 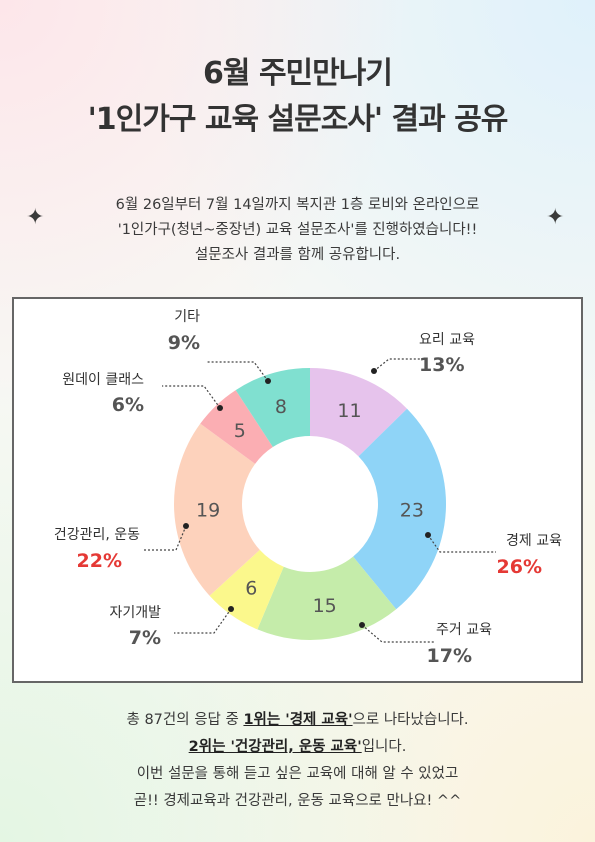 What do you see at coordinates (449, 656) in the screenshot?
I see `percent-label: 17%` at bounding box center [449, 656].